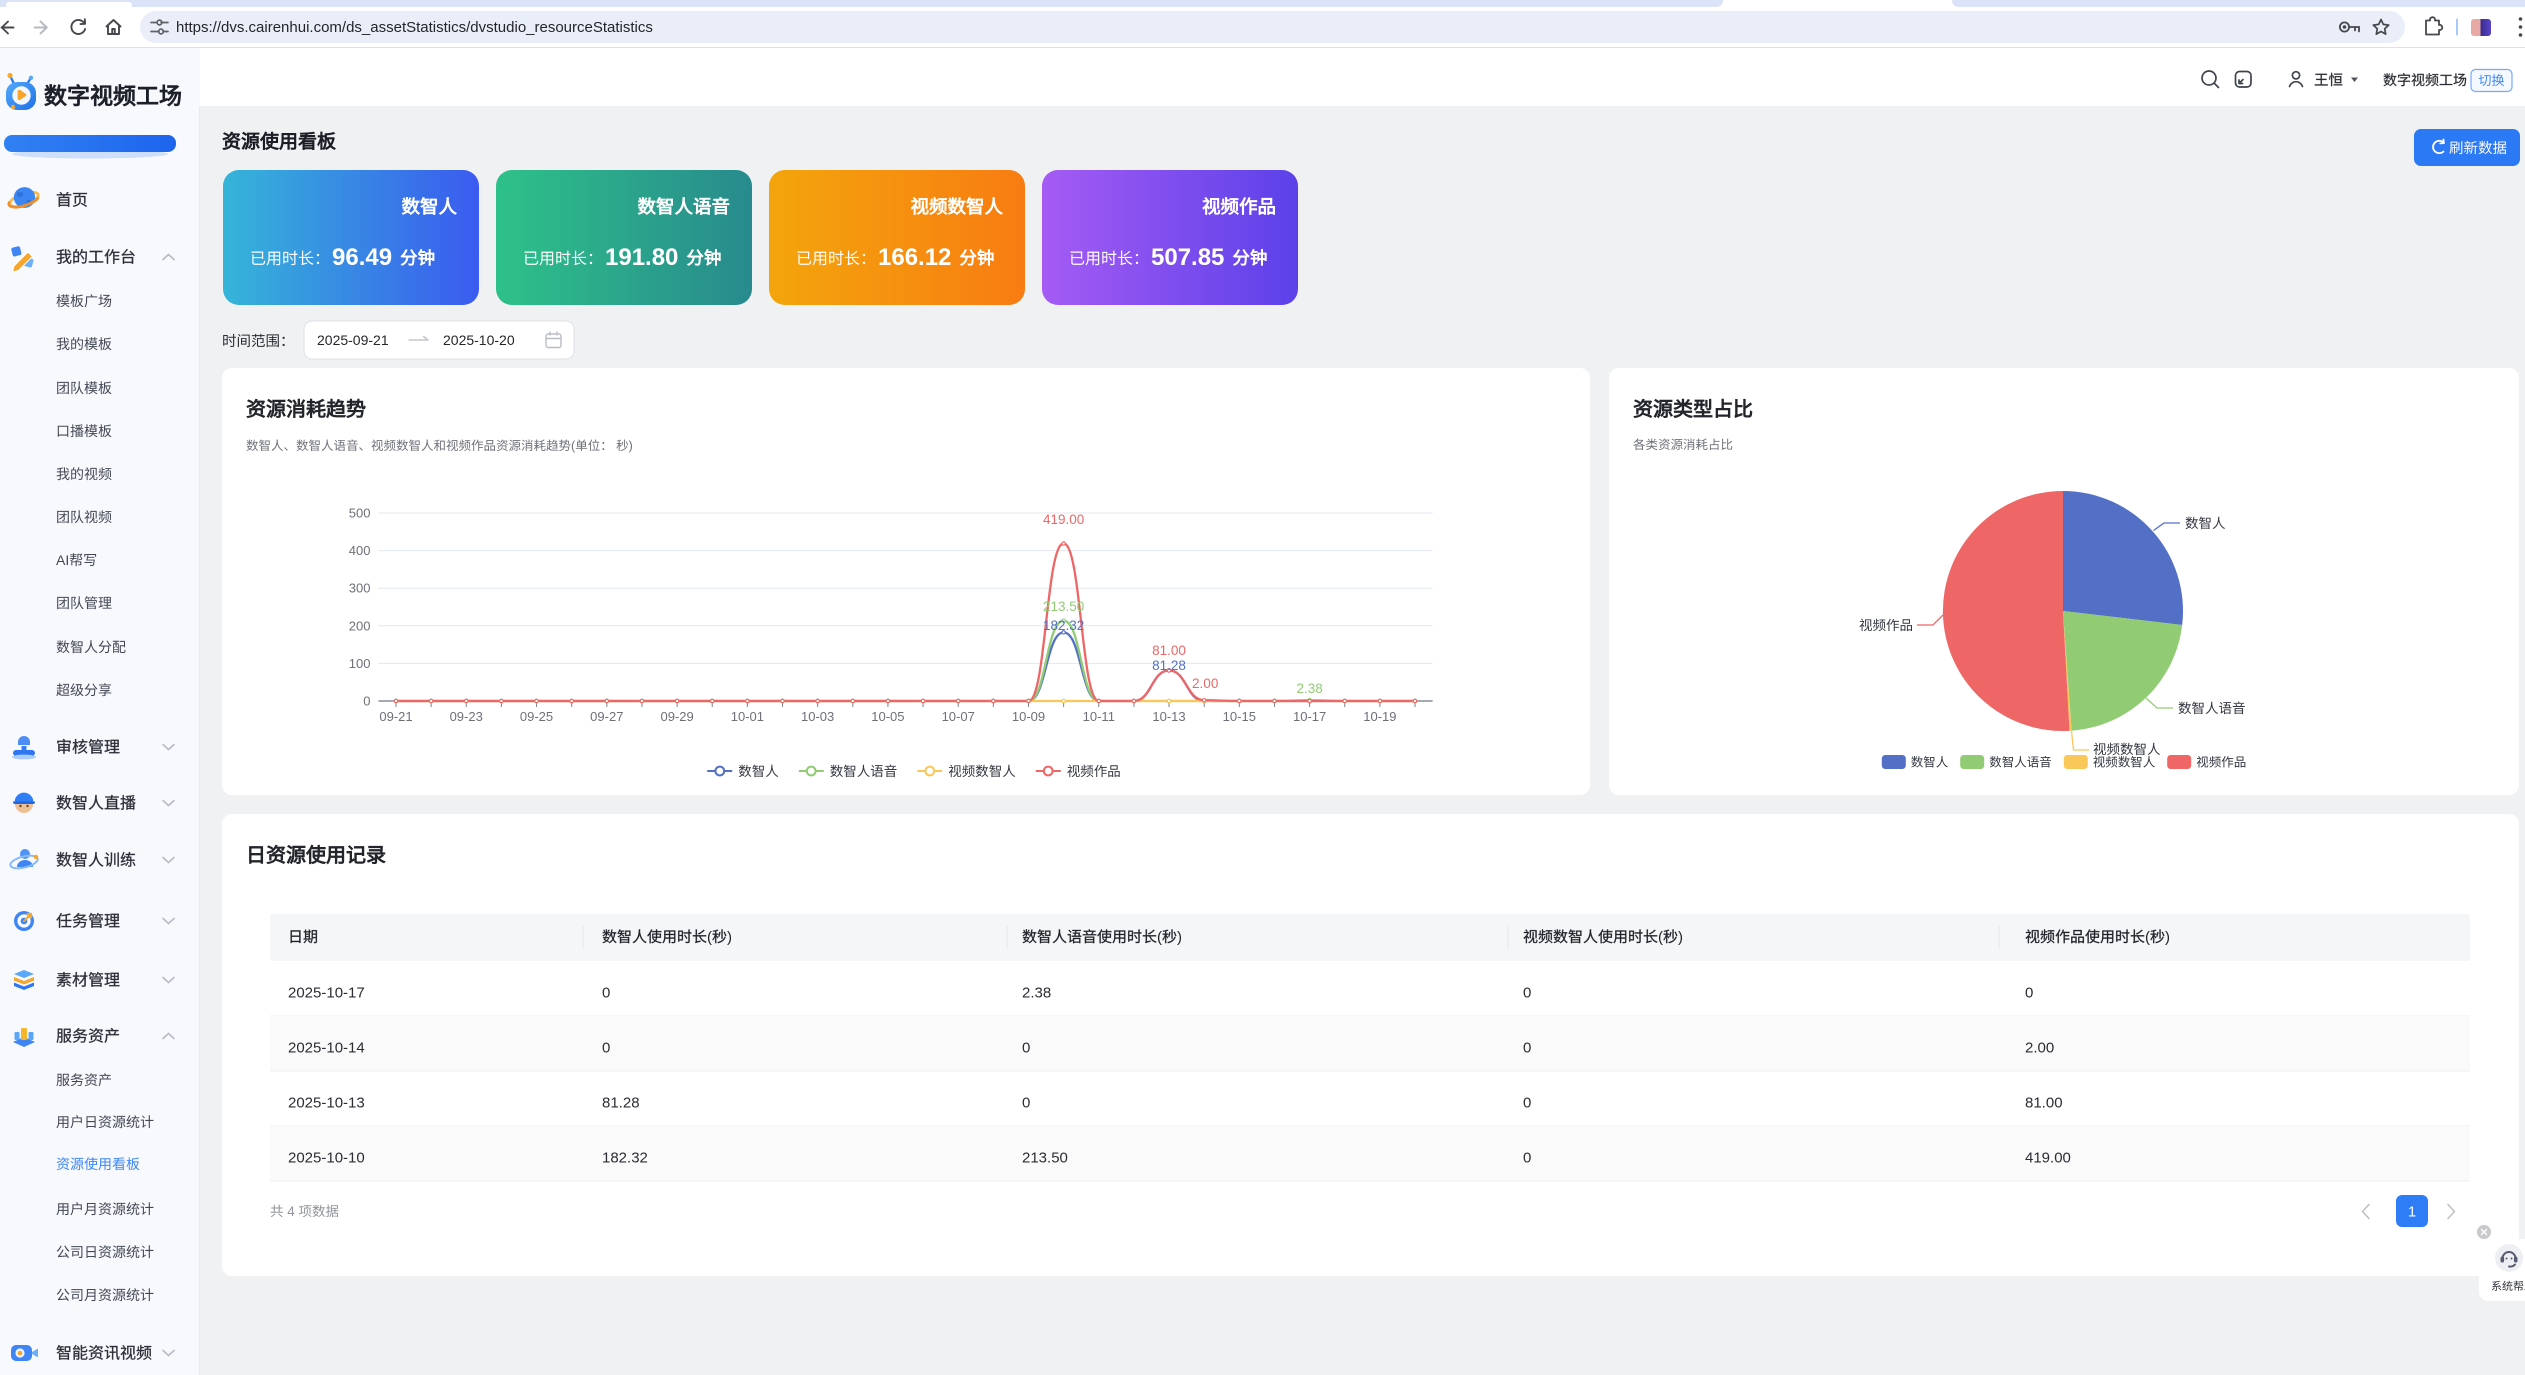 The height and width of the screenshot is (1375, 2525). What do you see at coordinates (353, 340) in the screenshot?
I see `svg-text: 2025-09-21` at bounding box center [353, 340].